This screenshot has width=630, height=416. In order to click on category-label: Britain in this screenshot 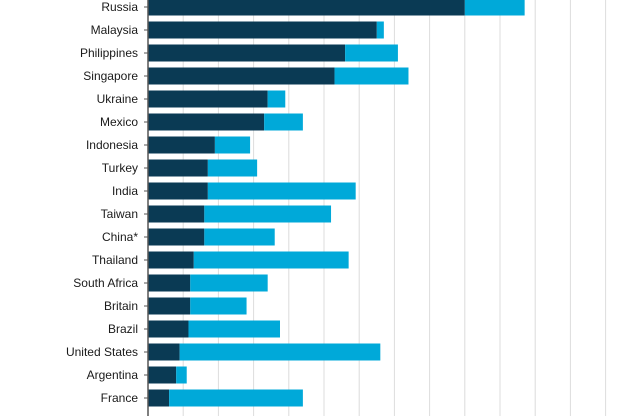, I will do `click(121, 306)`.